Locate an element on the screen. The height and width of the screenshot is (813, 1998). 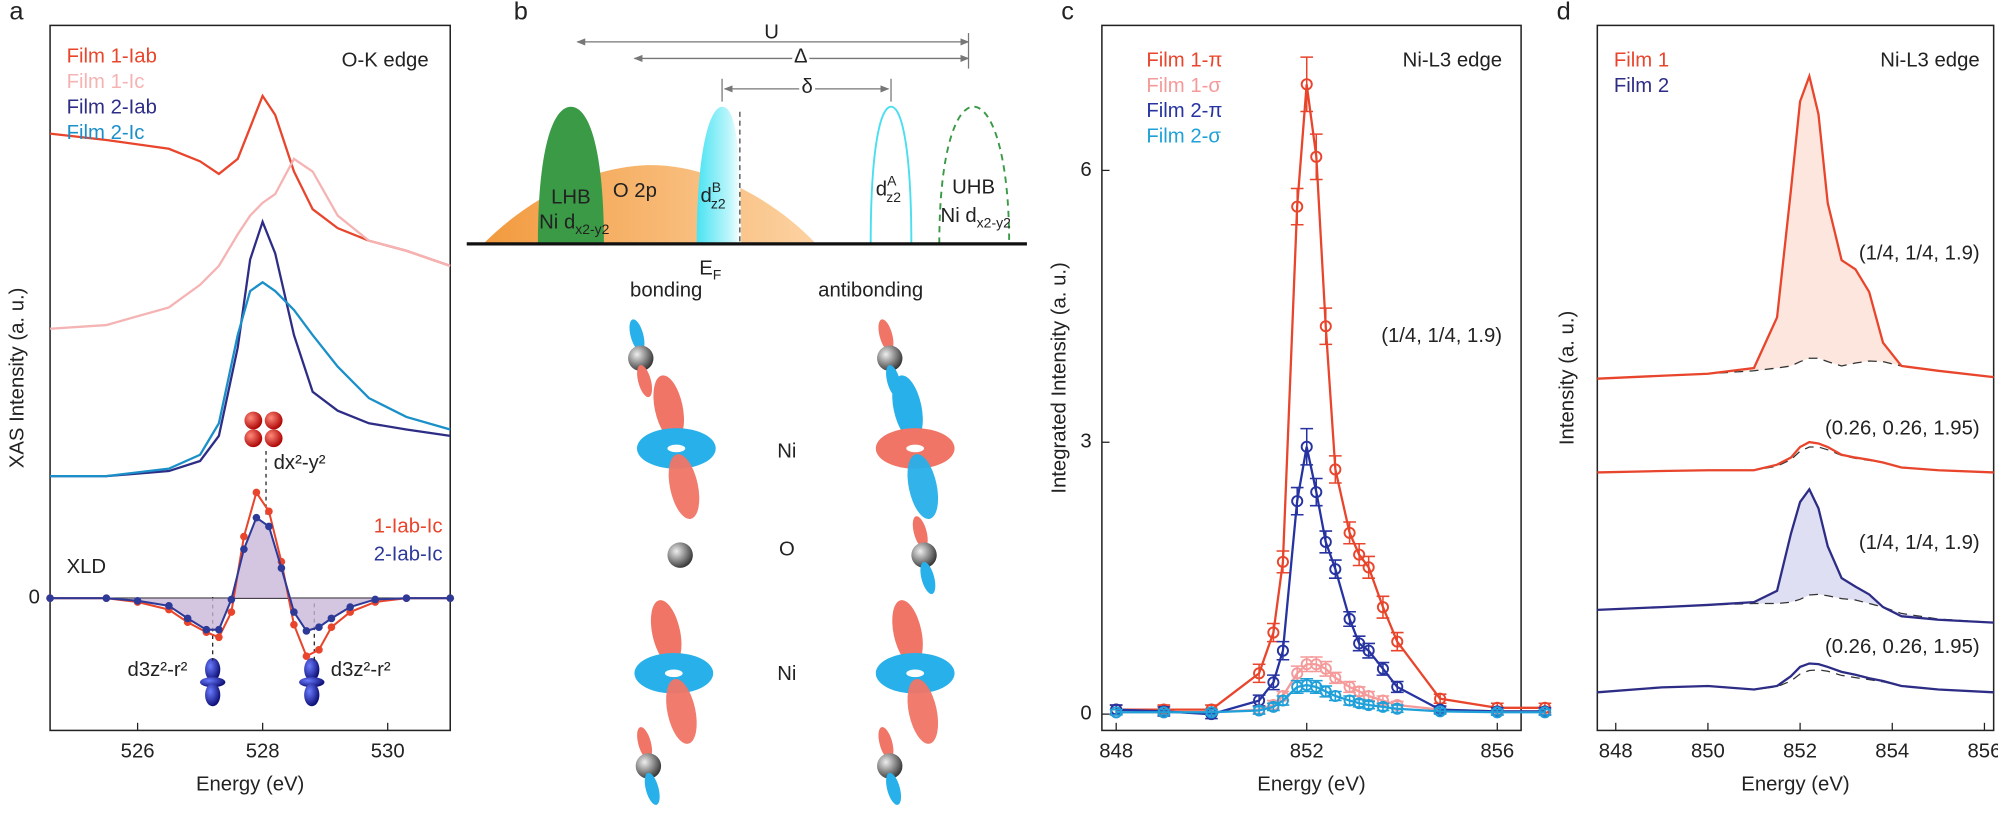
subscript: F is located at coordinates (717, 274).